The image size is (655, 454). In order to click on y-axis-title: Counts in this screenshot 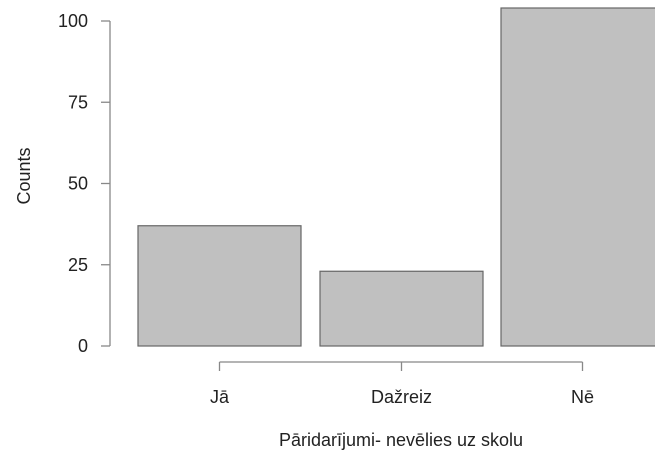, I will do `click(24, 175)`.